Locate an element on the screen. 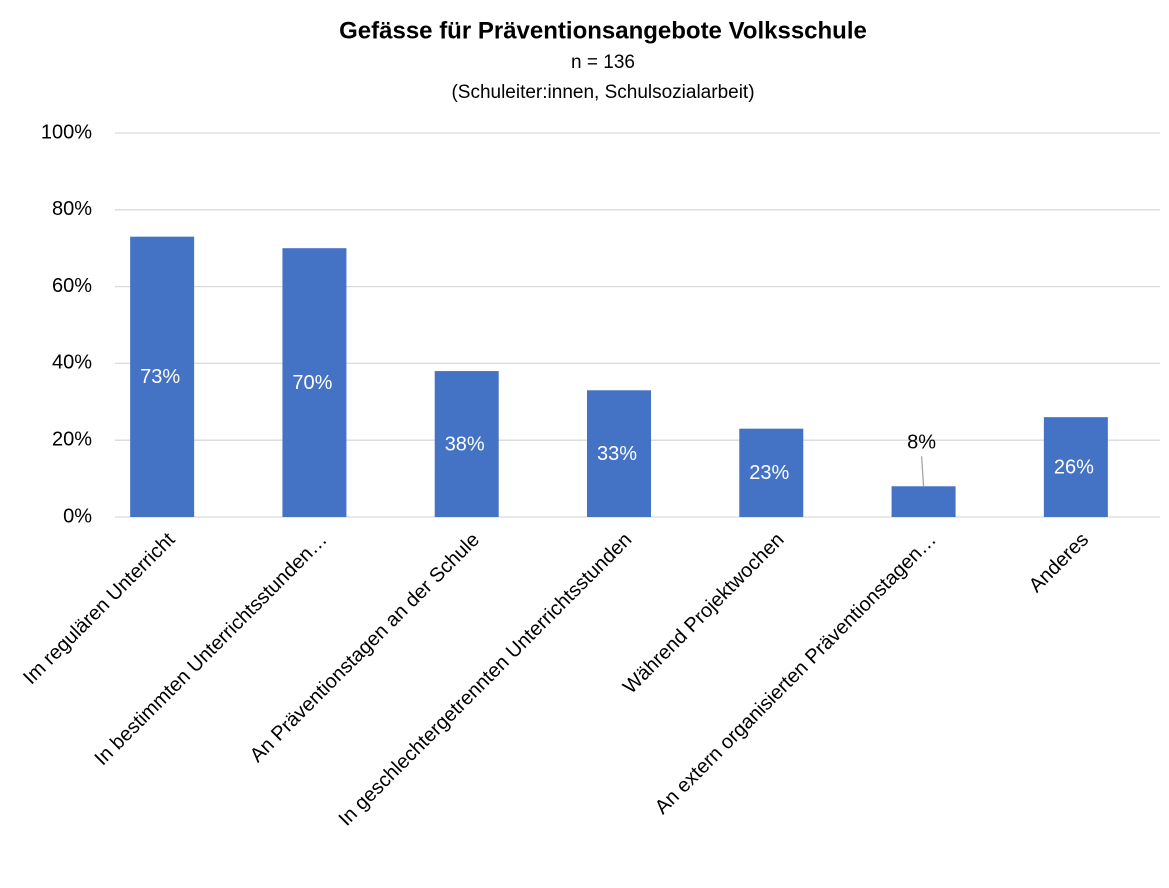  data-label: 33% is located at coordinates (617, 454).